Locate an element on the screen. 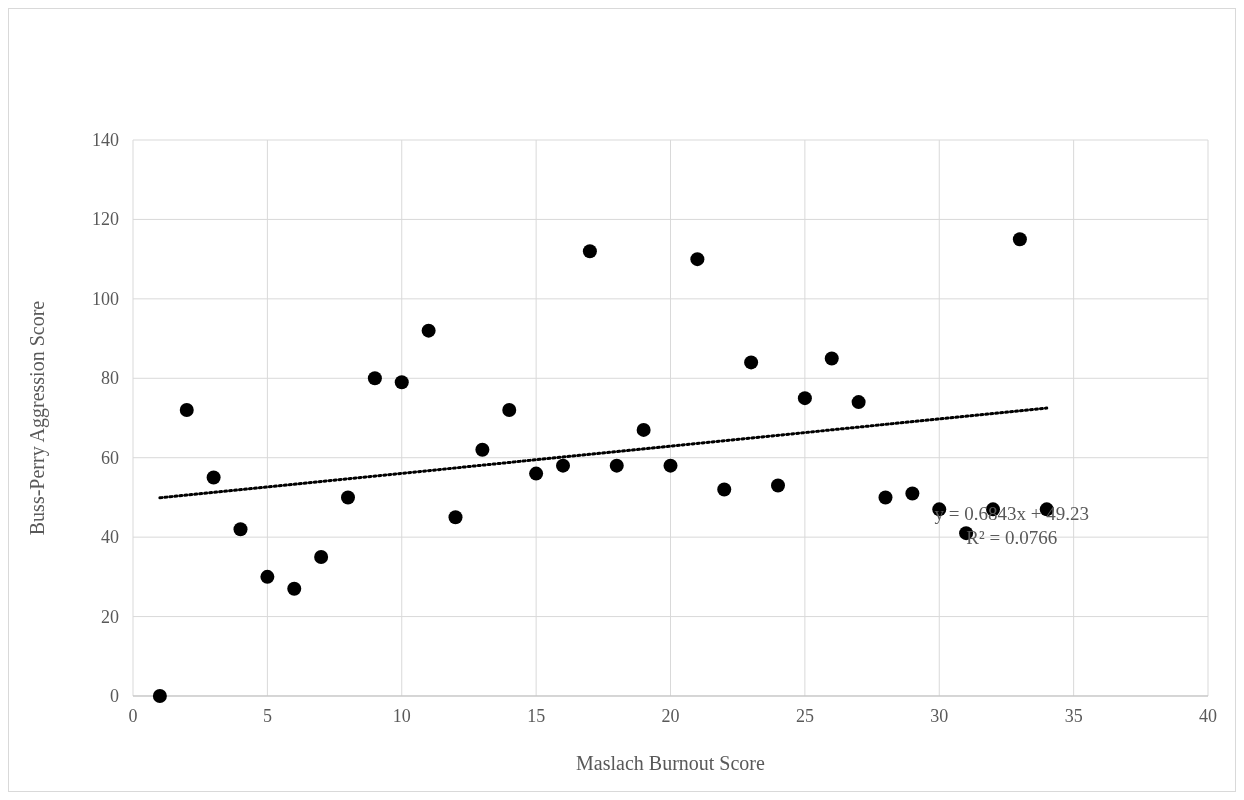  y-tick-label: 0 is located at coordinates (114, 696).